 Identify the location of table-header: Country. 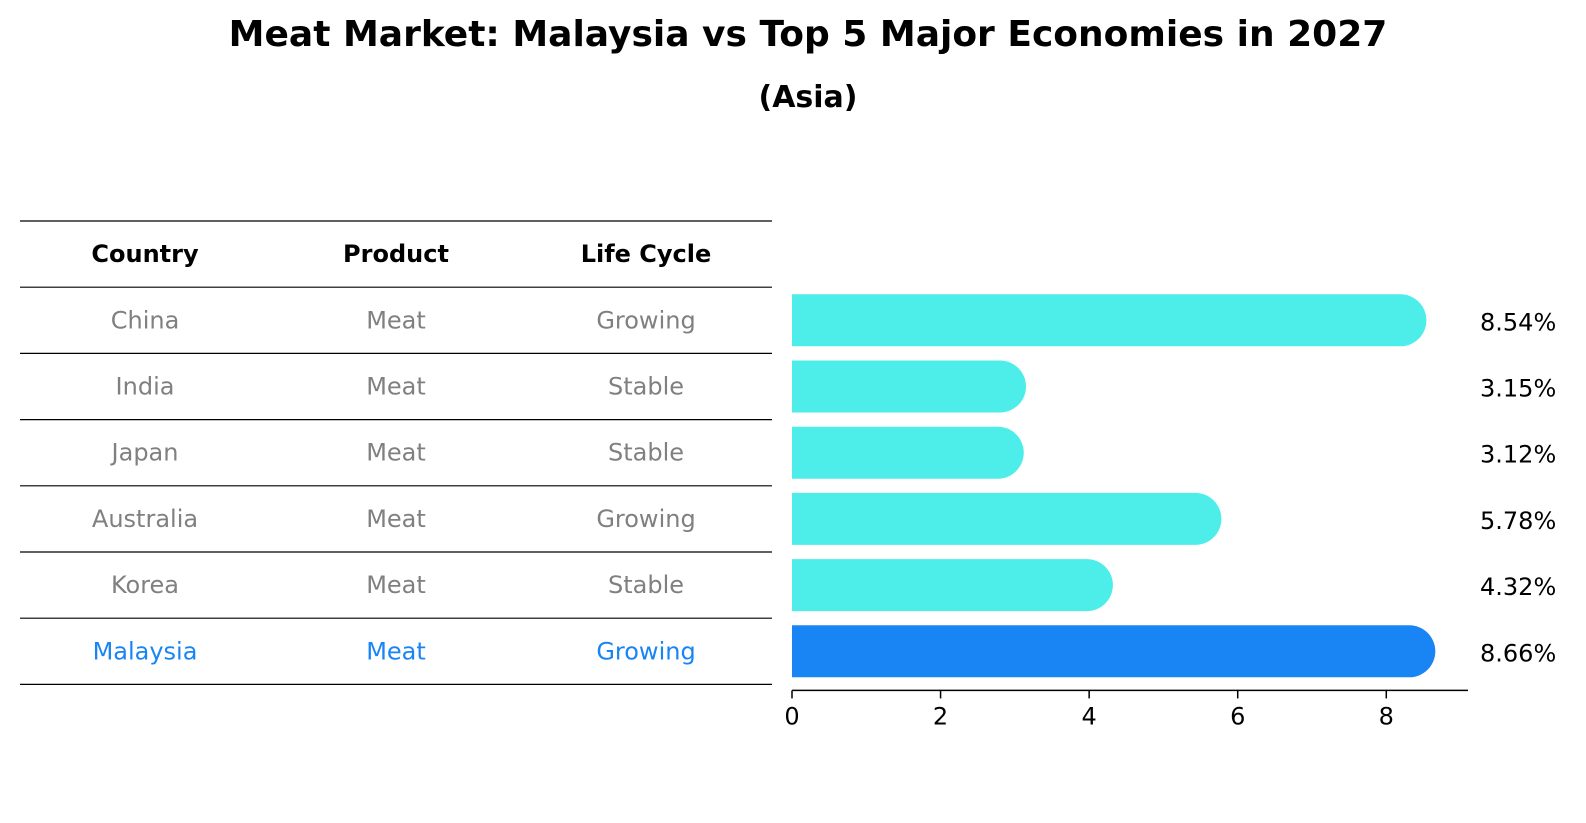
(145, 254).